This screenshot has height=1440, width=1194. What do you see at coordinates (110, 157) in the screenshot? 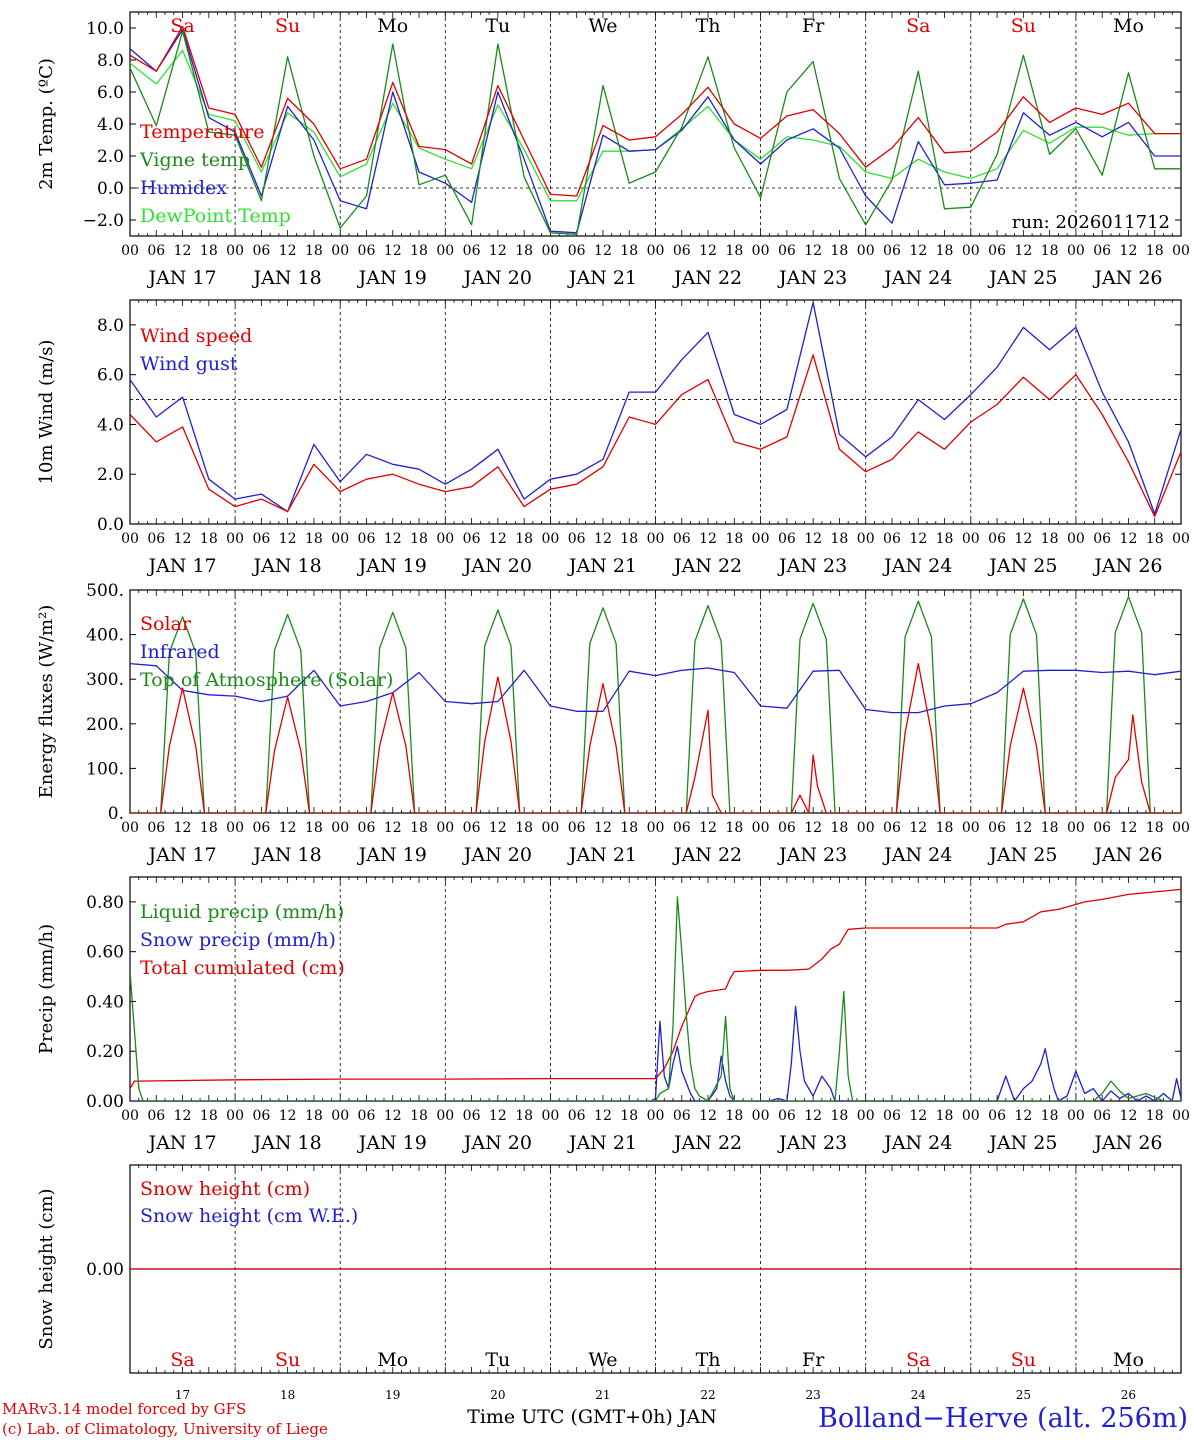
I see `y-tick-label: 2.0` at bounding box center [110, 157].